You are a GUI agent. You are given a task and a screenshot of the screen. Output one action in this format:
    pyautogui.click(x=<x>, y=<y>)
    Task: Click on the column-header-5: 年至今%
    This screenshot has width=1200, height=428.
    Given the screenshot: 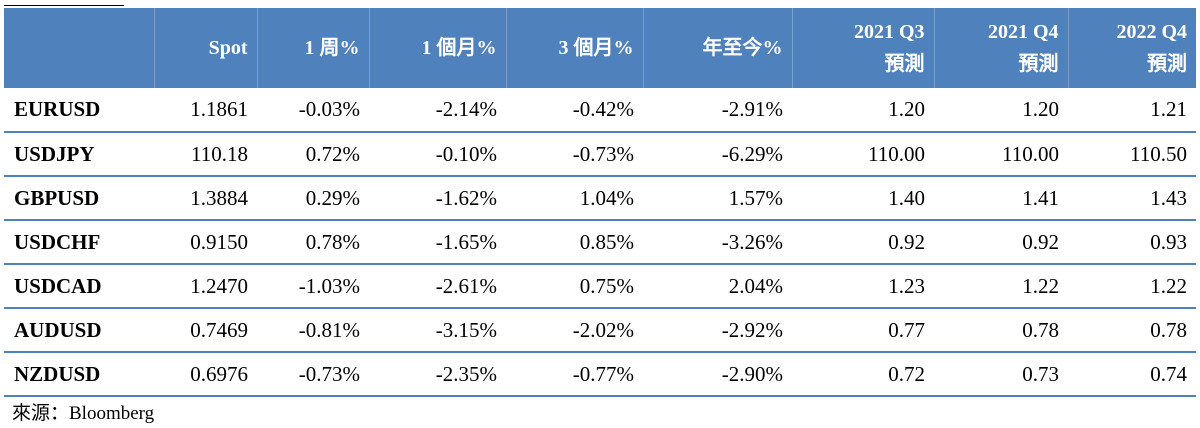 What is the action you would take?
    pyautogui.click(x=717, y=48)
    